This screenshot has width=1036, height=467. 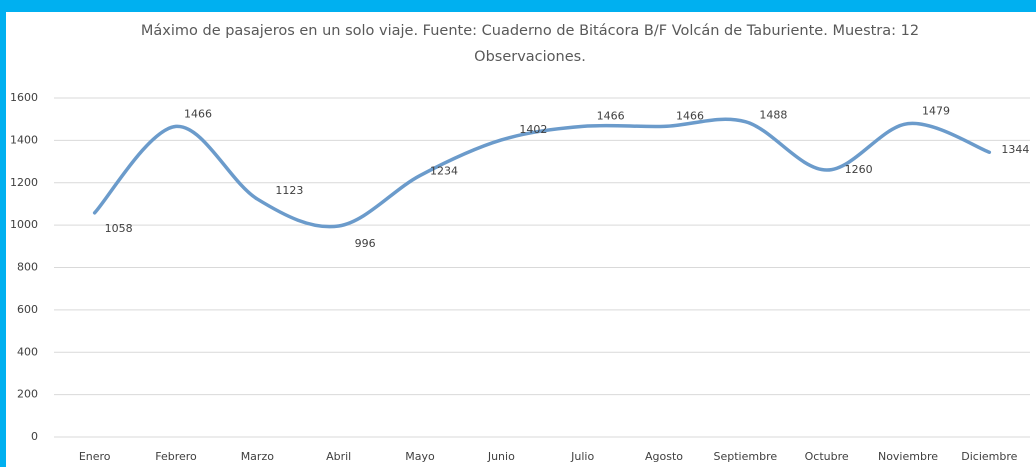 What do you see at coordinates (34, 436) in the screenshot?
I see `y-tick-label: 0` at bounding box center [34, 436].